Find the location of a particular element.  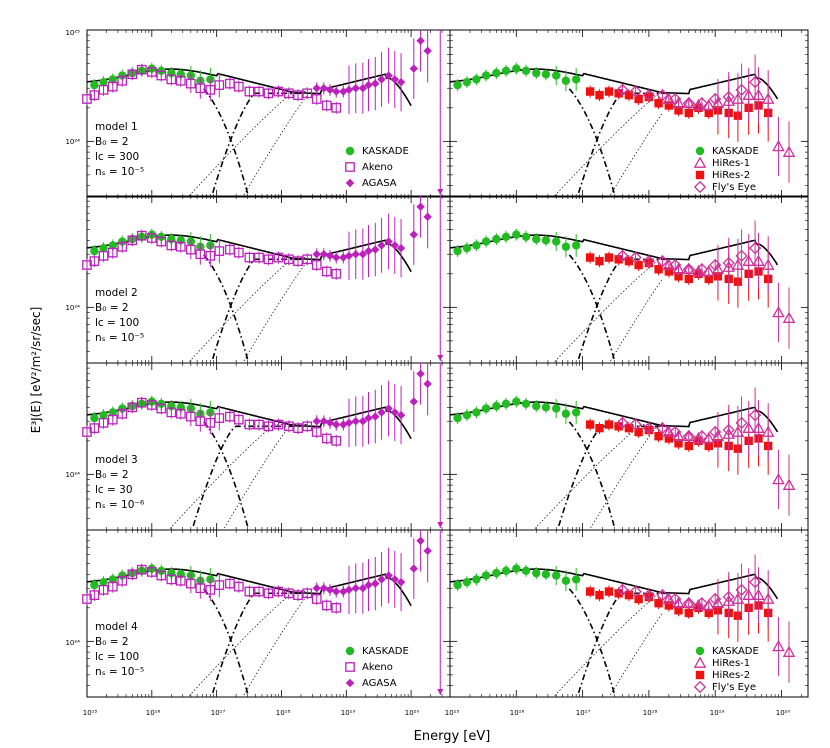

model-annotation: model 3 is located at coordinates (116, 460).